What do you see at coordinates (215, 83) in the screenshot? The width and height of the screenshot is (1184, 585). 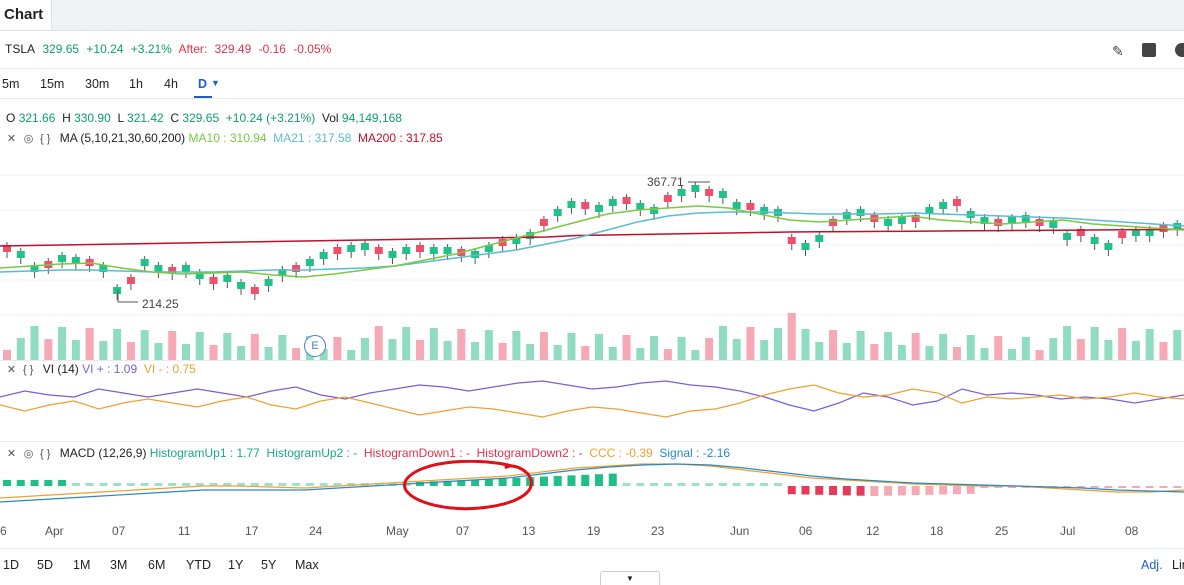 I see `chevron-down-icon: ▼` at bounding box center [215, 83].